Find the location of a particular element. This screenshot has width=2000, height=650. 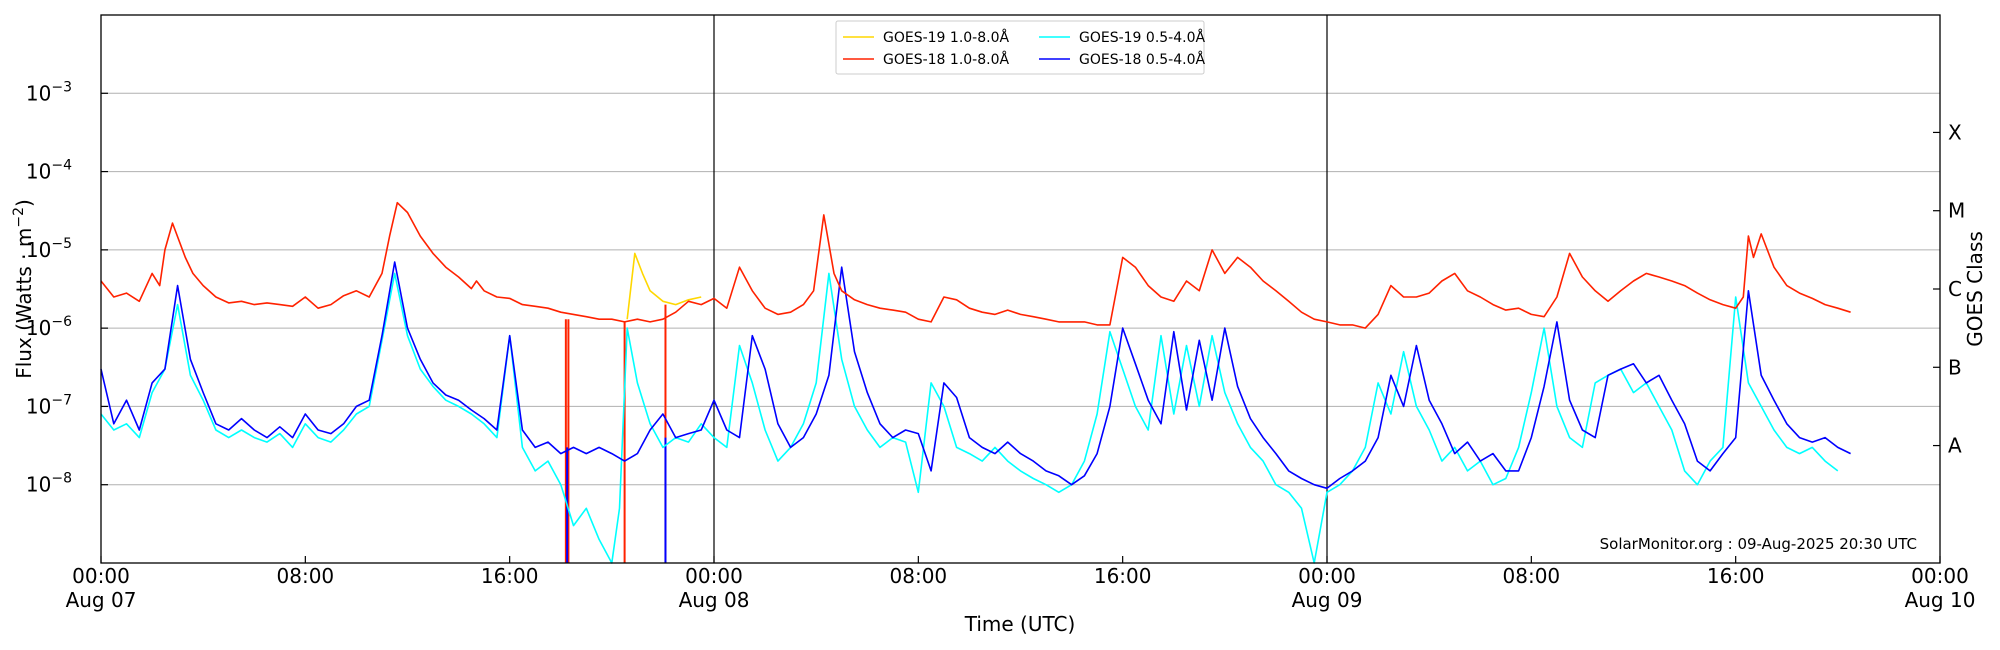

y-tick-label: 10⁻⁴ is located at coordinates (49, 171).